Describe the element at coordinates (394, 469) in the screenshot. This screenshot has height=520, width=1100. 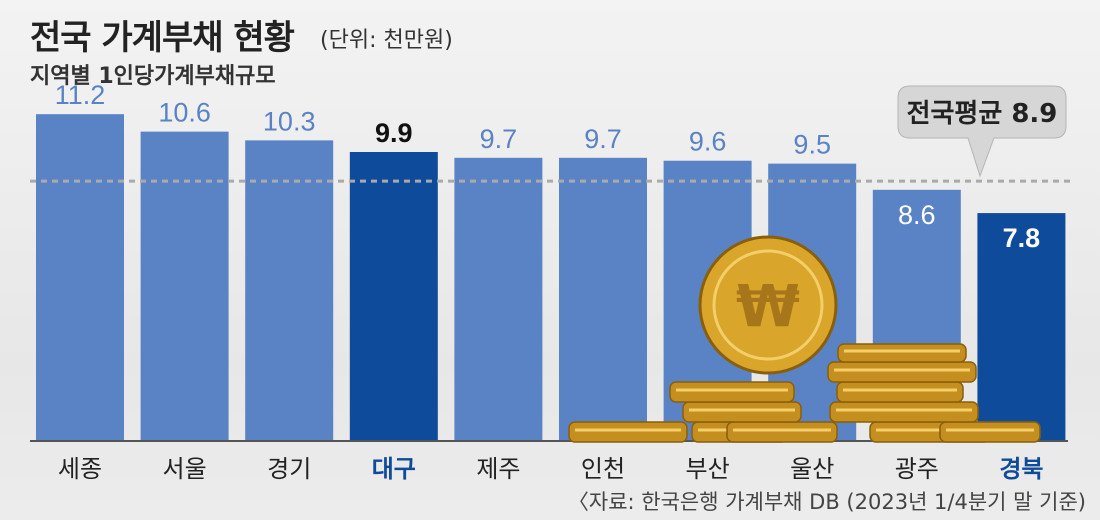
I see `category-label-대구: 대구` at that location.